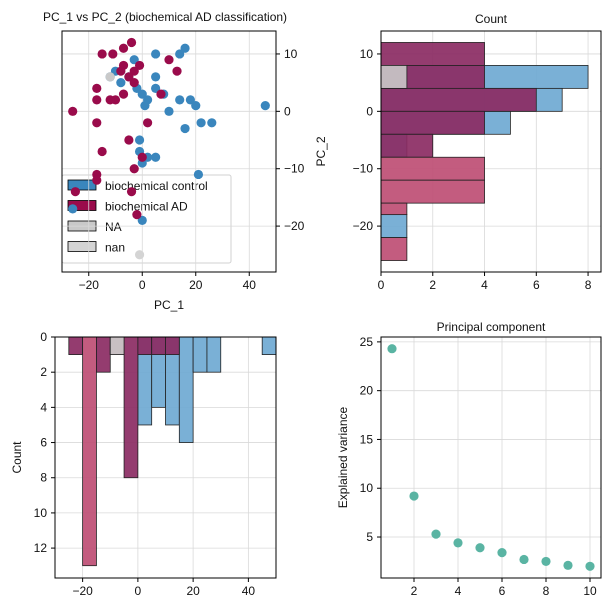  I want to click on variance-points, so click(491, 457).